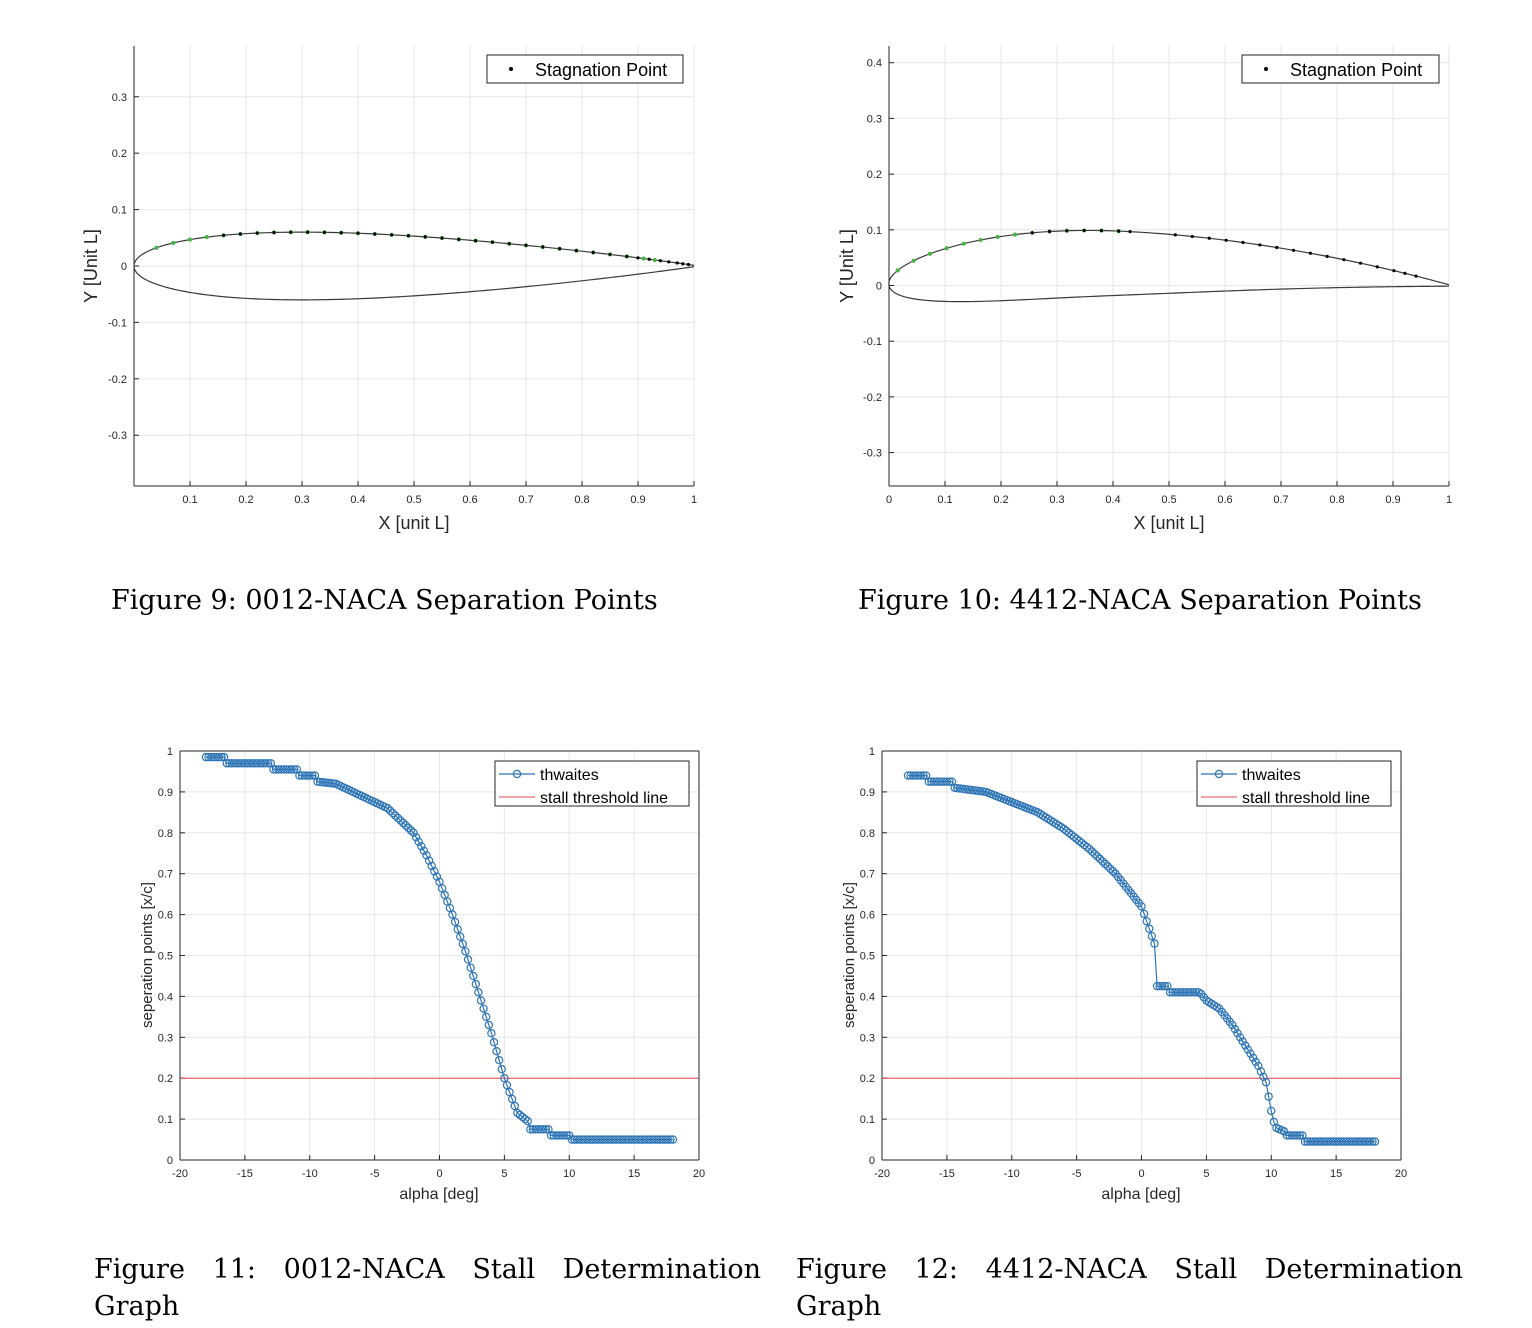 This screenshot has height=1328, width=1532. I want to click on thwaites-markers, so click(439, 948).